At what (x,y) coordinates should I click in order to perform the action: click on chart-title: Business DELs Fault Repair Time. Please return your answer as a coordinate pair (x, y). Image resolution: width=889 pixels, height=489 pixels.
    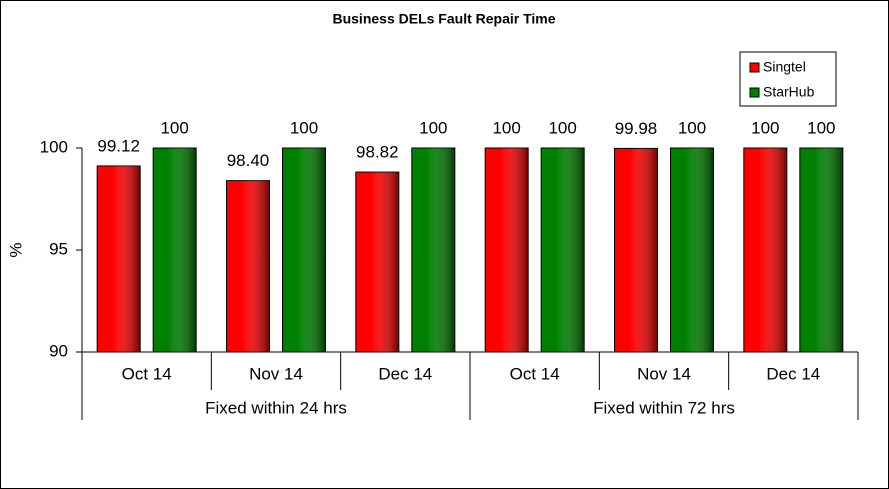
    Looking at the image, I should click on (443, 19).